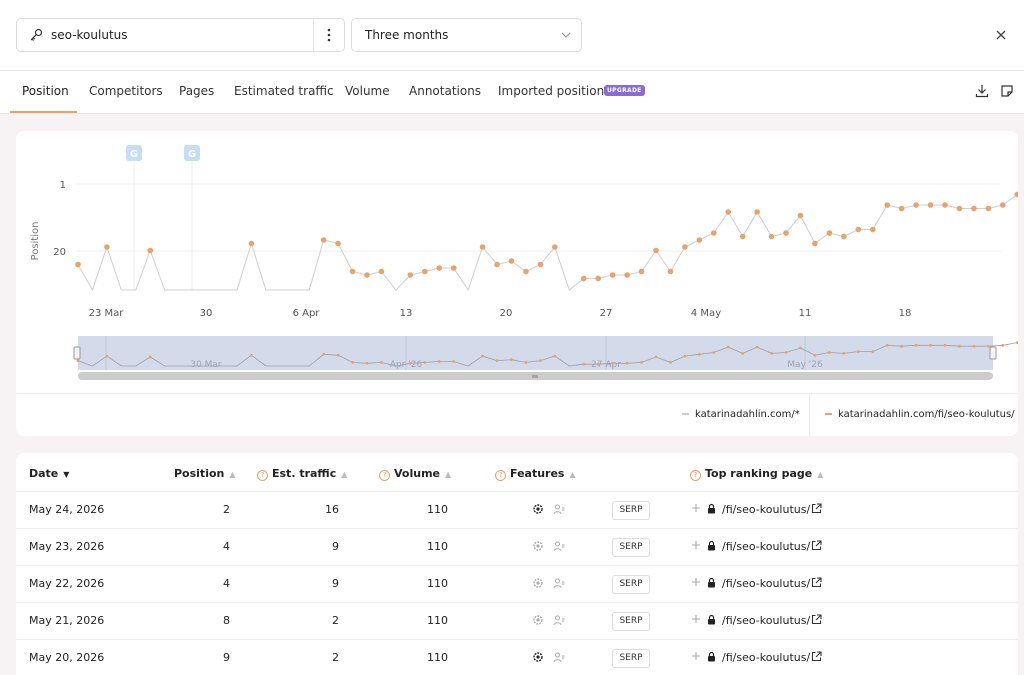 The height and width of the screenshot is (675, 1024). What do you see at coordinates (367, 91) in the screenshot?
I see `tab-volume: Volume` at bounding box center [367, 91].